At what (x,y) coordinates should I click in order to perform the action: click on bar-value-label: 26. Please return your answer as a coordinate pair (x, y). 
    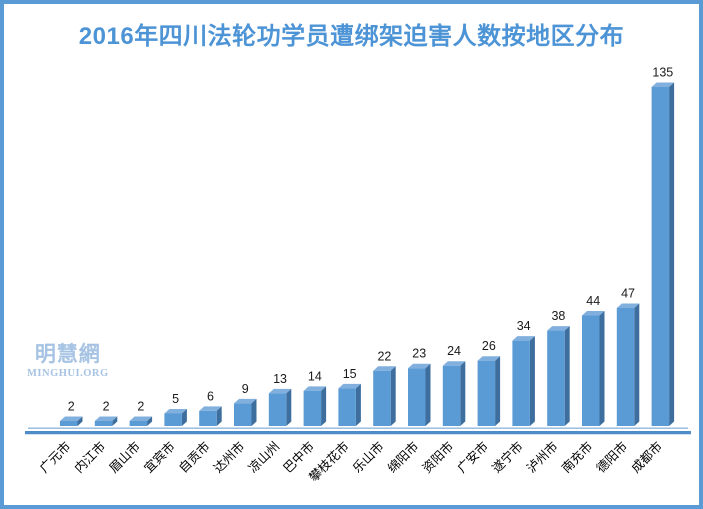
    Looking at the image, I should click on (489, 346).